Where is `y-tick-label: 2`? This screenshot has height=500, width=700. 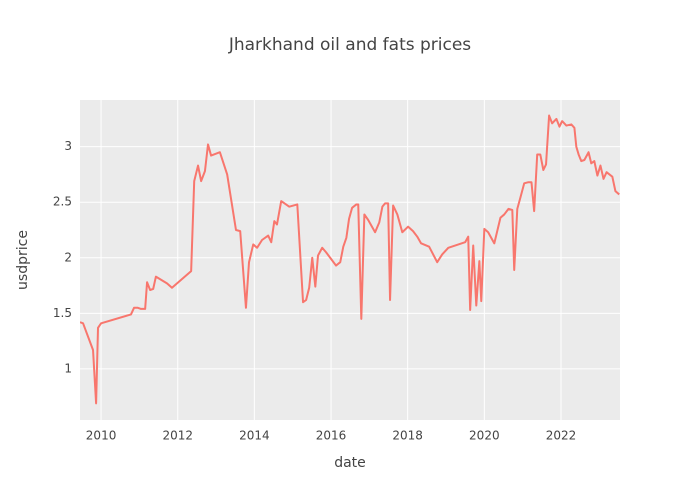 y-tick-label: 2 is located at coordinates (68, 257).